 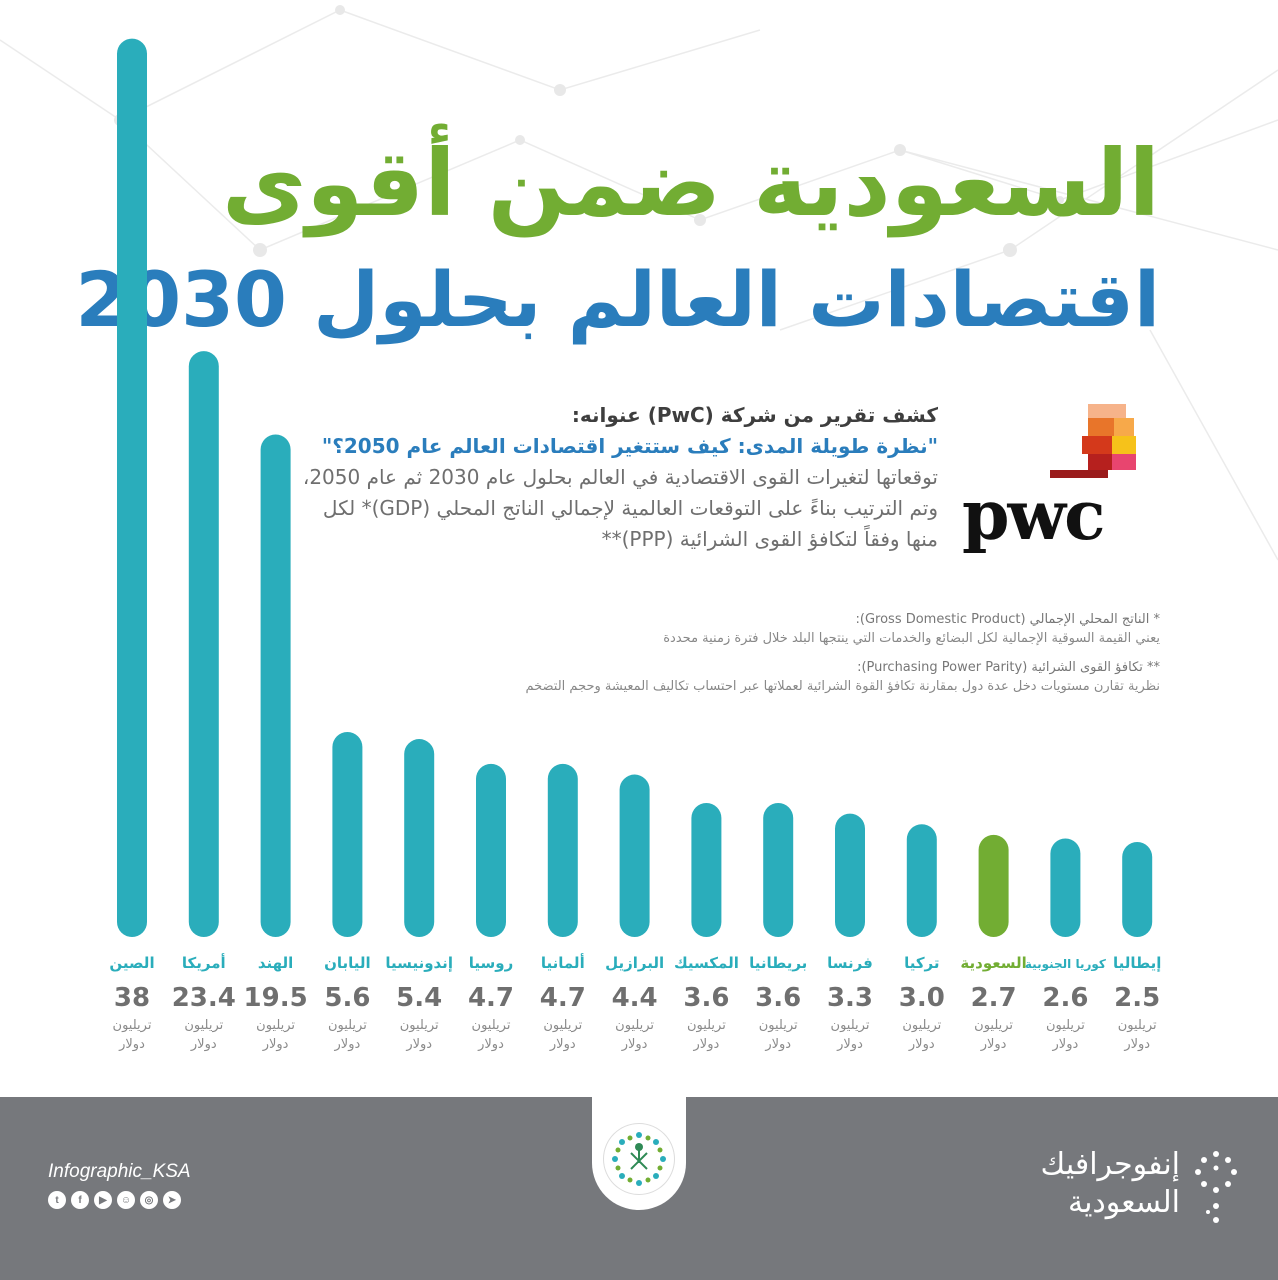 I want to click on pwc-logo: pwc, so click(x=1052, y=484).